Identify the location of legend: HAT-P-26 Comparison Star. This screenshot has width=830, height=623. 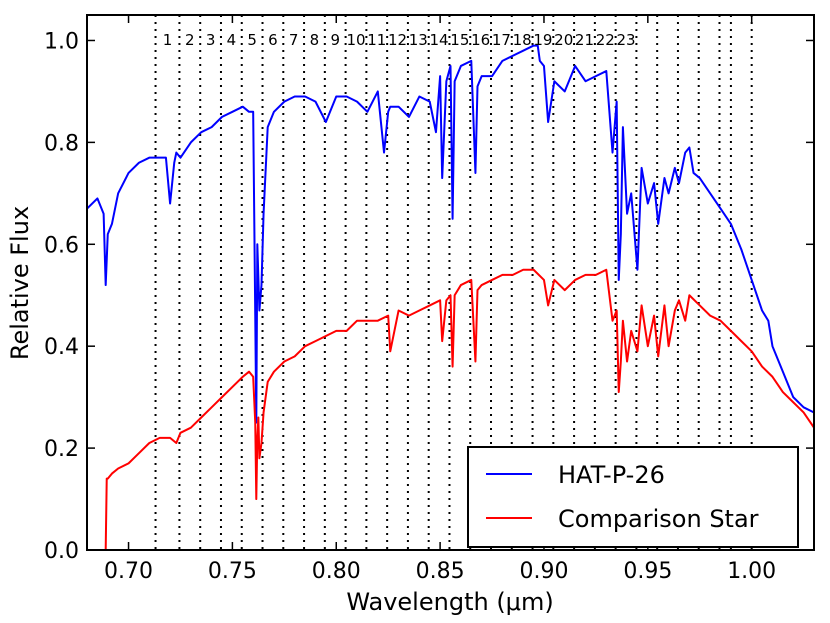
(633, 497).